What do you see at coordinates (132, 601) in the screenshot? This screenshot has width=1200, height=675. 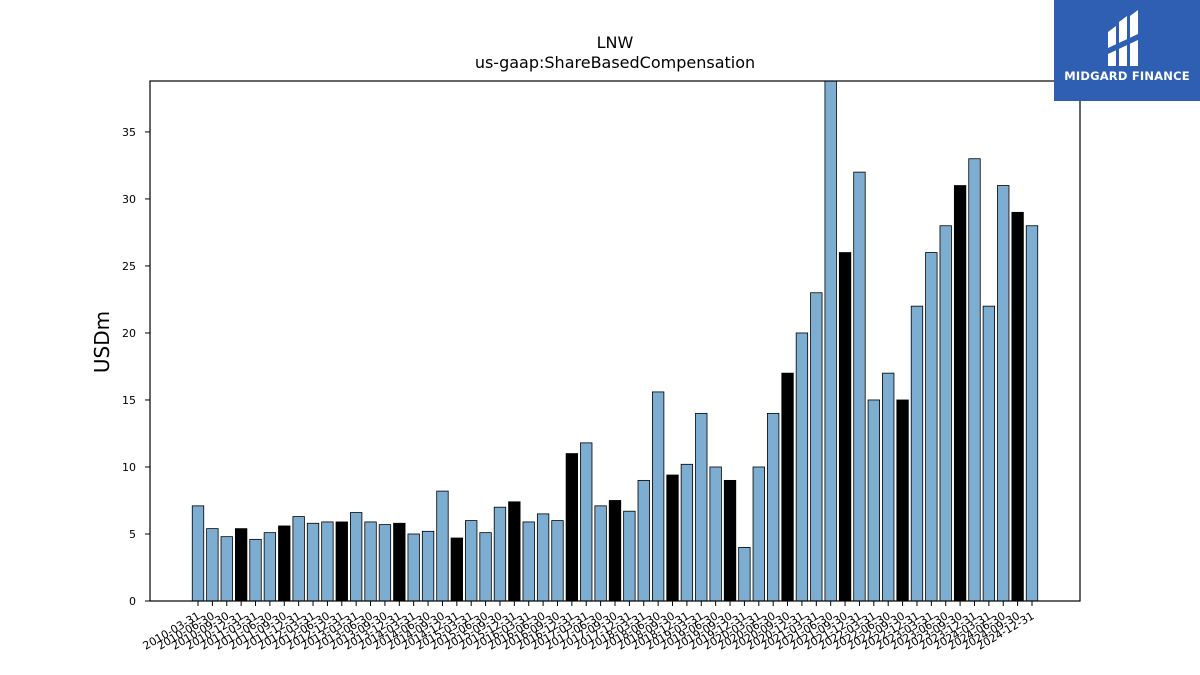 I see `y-tick-label: 0` at bounding box center [132, 601].